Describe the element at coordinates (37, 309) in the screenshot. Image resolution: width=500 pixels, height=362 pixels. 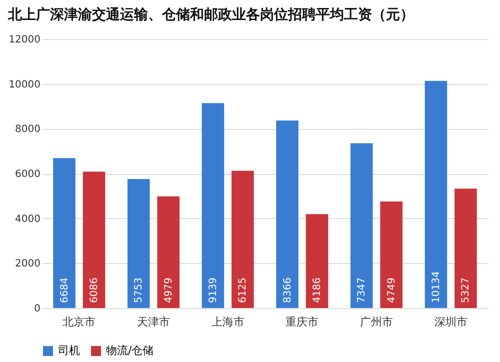
I see `y-tick-label: 0` at that location.